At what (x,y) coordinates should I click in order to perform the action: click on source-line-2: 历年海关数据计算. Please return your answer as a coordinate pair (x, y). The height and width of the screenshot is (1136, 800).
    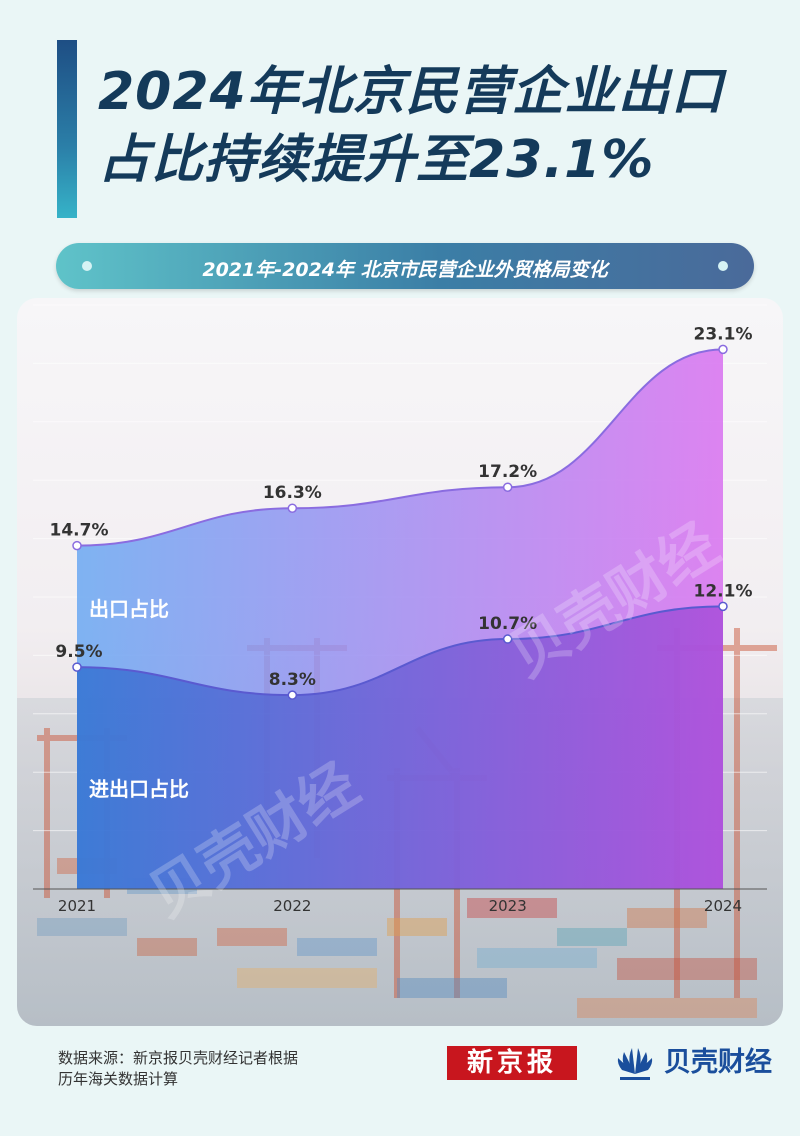
    Looking at the image, I should click on (118, 1079).